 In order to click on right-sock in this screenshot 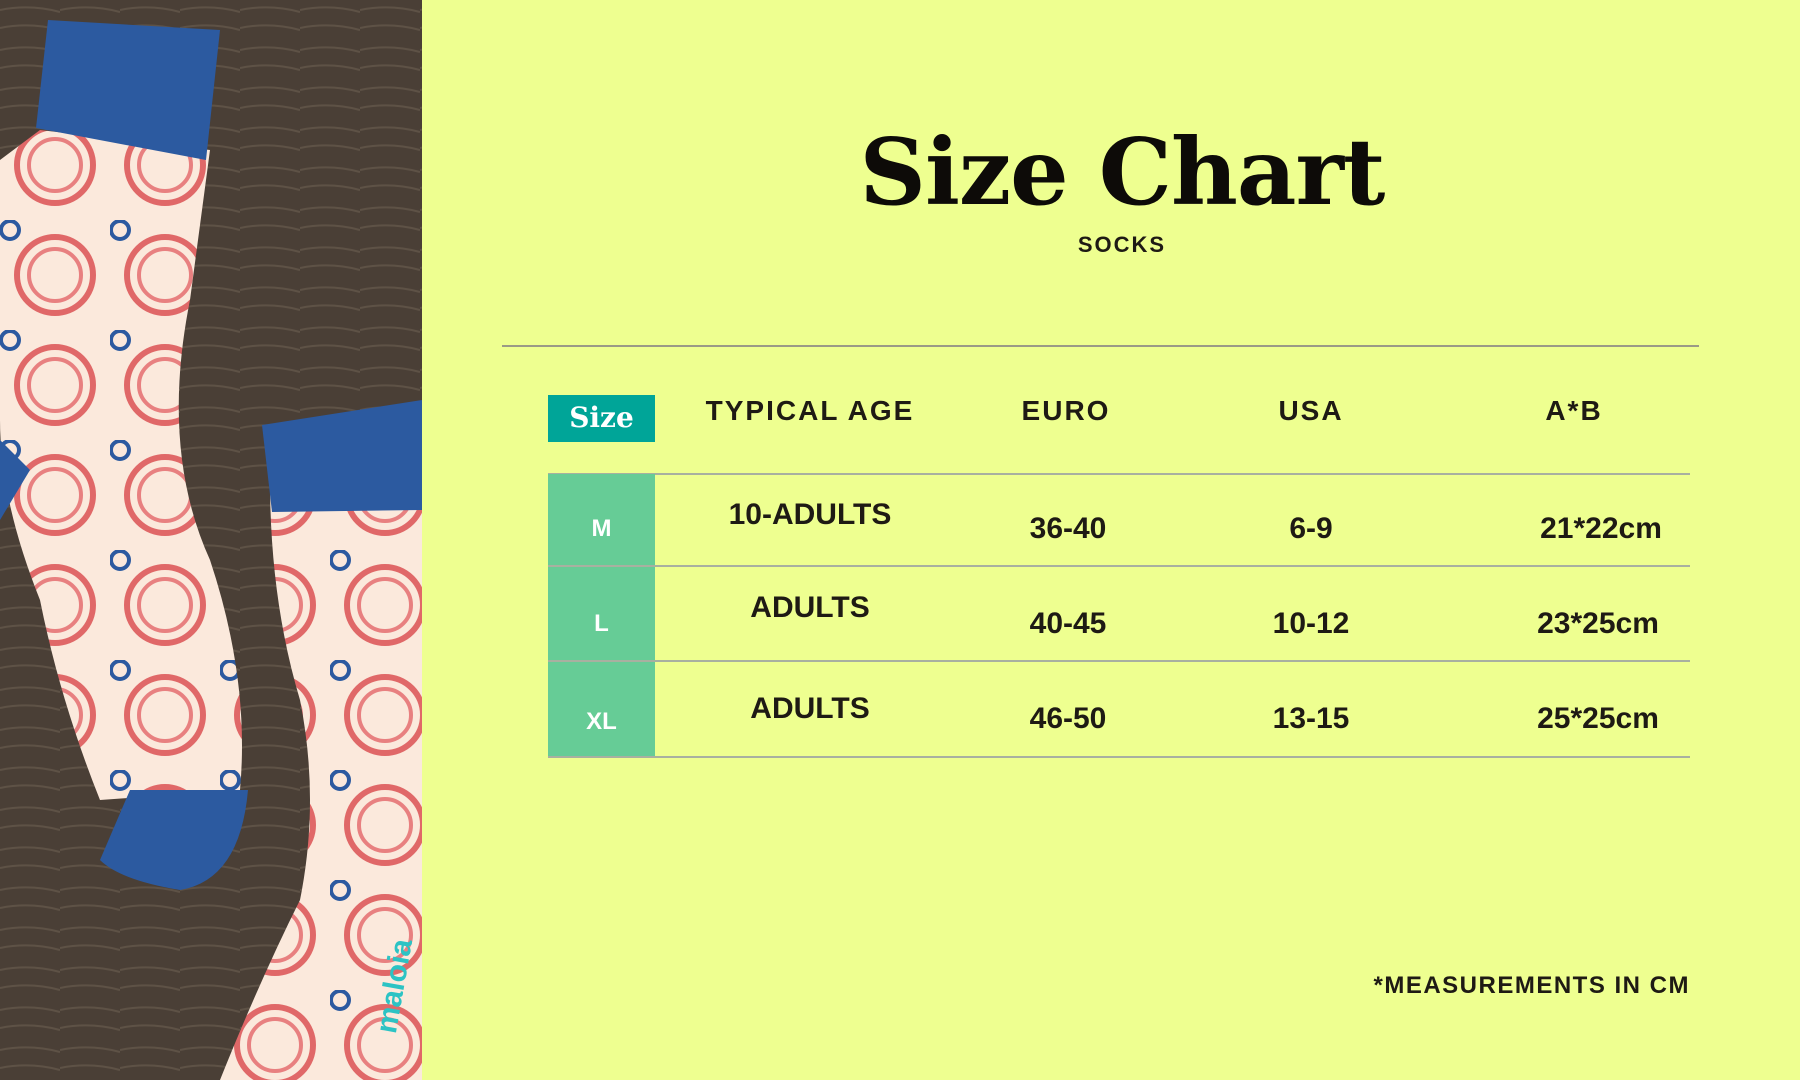, I will do `click(321, 775)`.